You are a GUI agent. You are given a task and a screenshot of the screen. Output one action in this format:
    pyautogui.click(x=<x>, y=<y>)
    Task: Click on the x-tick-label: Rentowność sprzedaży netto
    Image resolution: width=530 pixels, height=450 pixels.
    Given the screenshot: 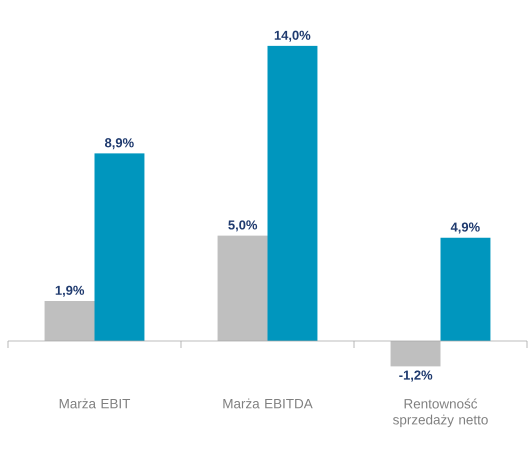 What is the action you would take?
    pyautogui.click(x=440, y=413)
    